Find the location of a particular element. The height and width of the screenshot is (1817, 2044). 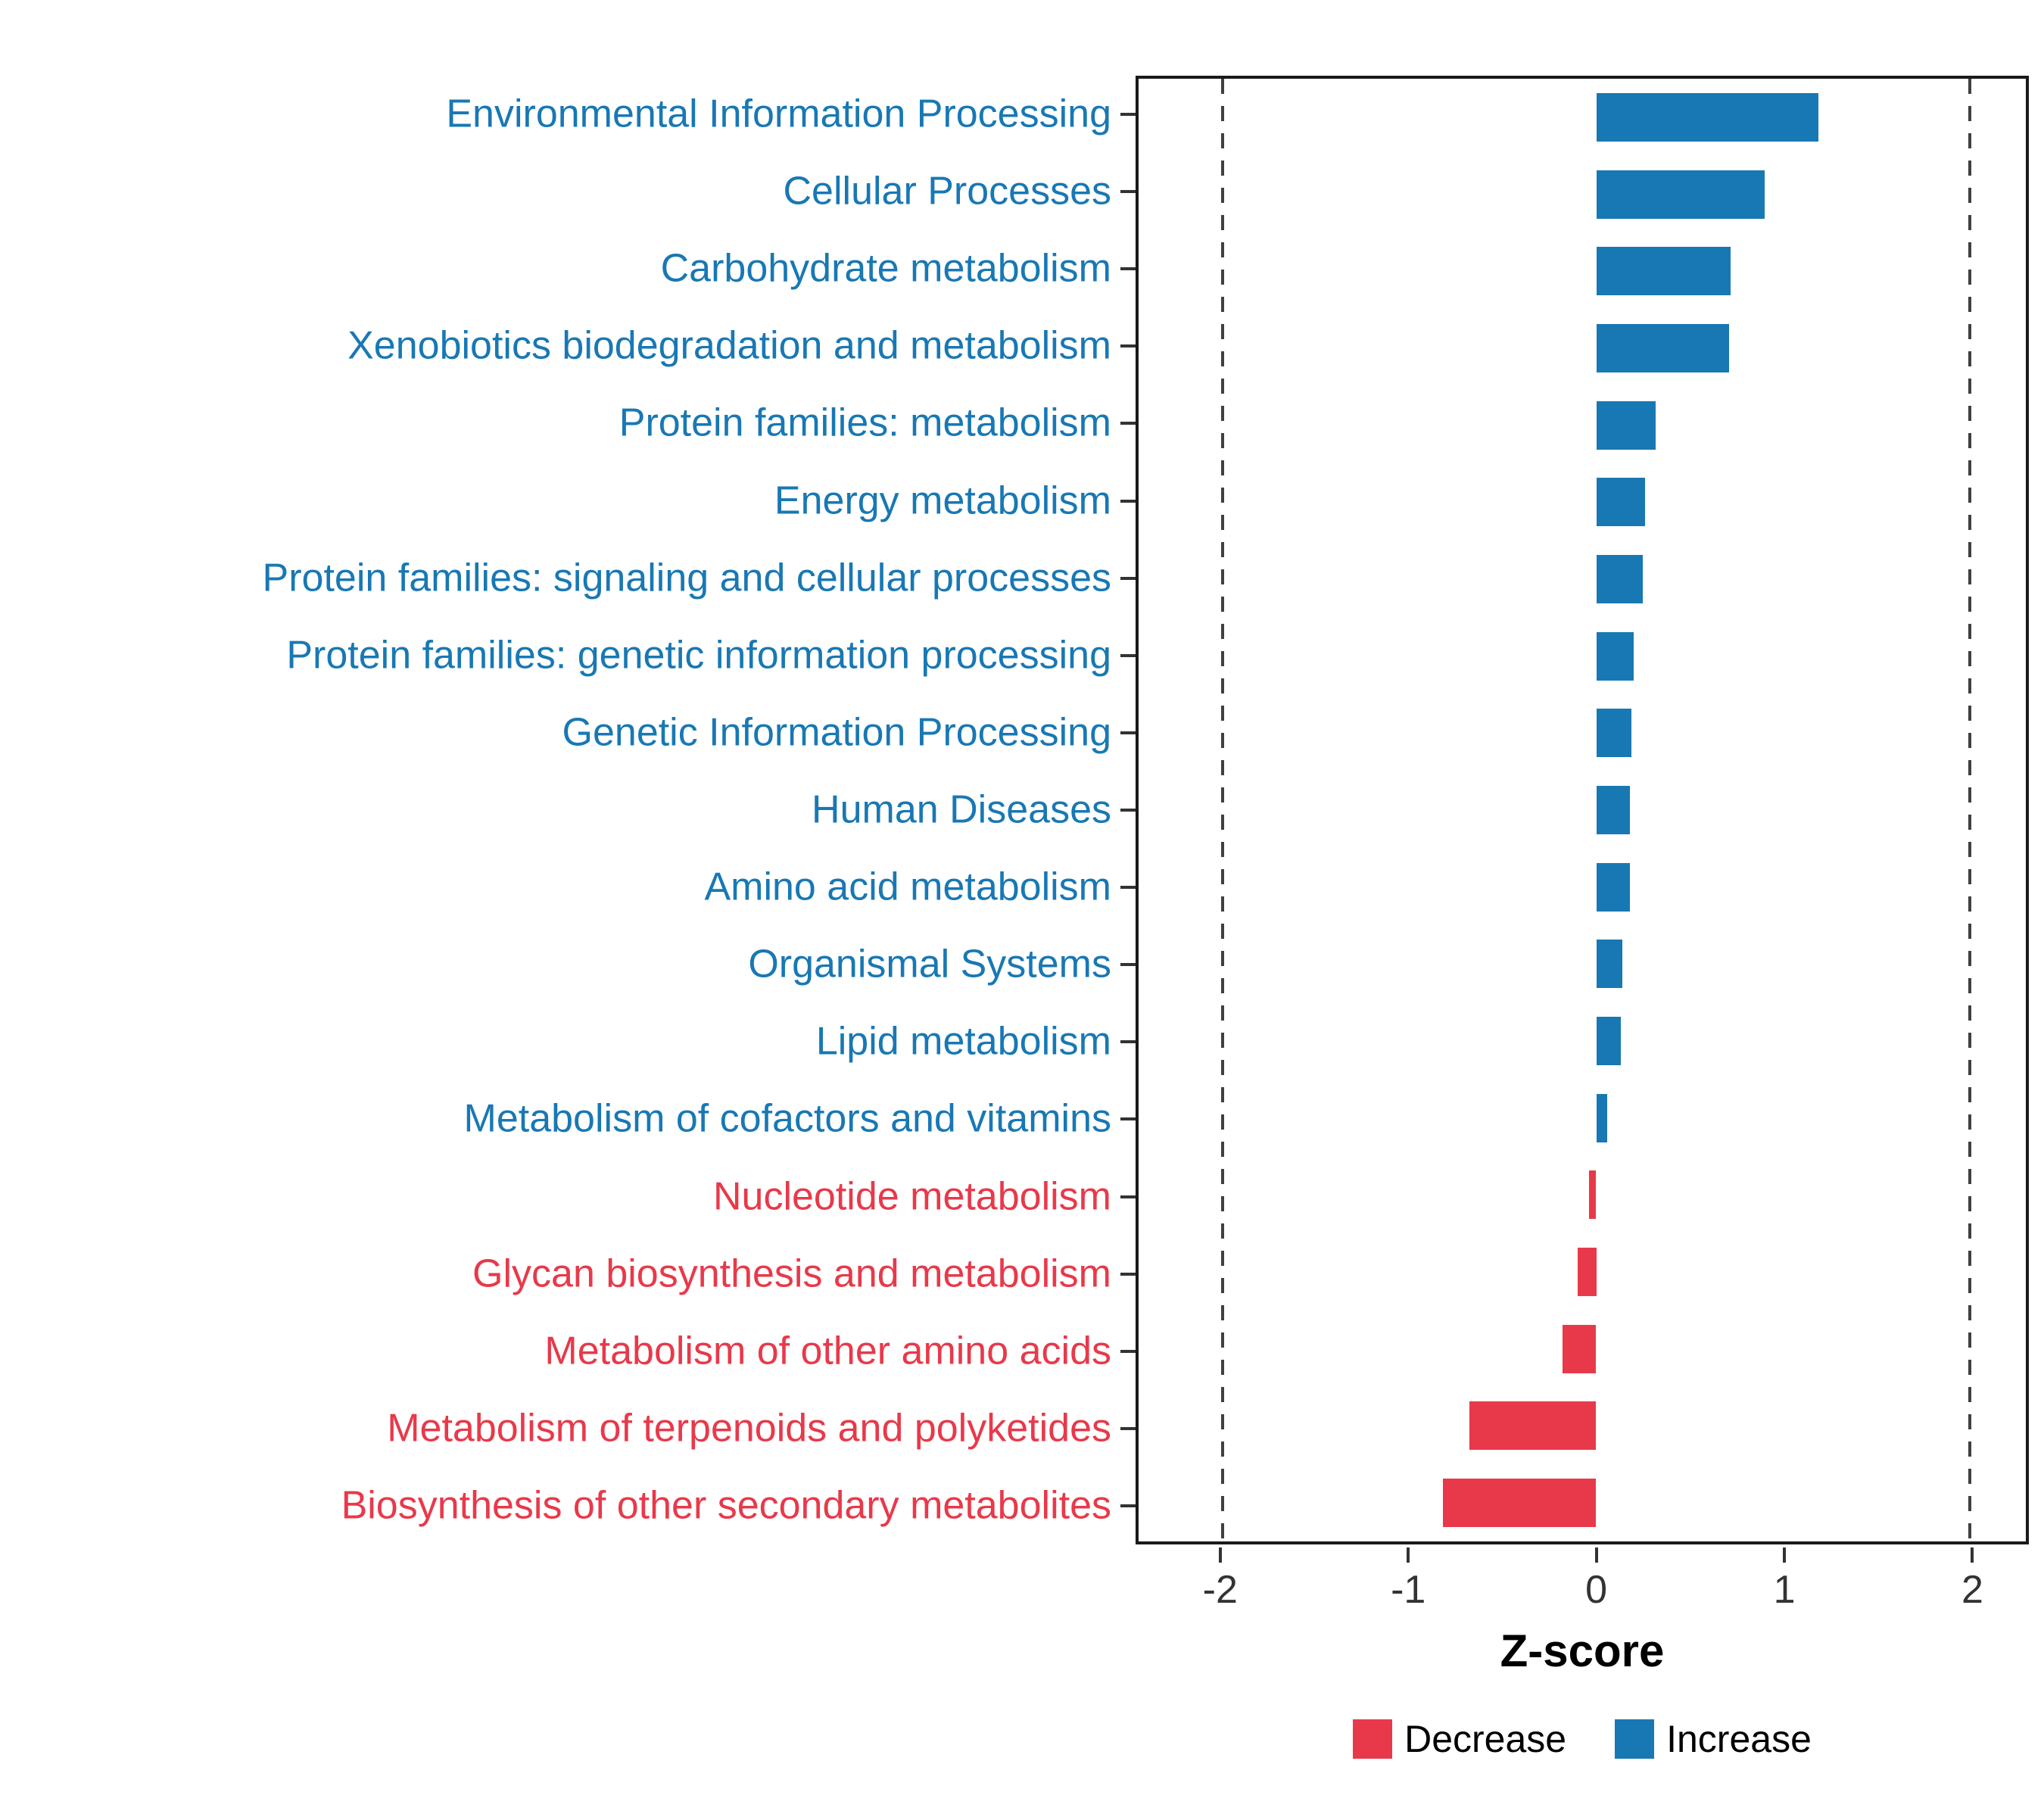

category-label: Energy metabolism is located at coordinates (942, 500).